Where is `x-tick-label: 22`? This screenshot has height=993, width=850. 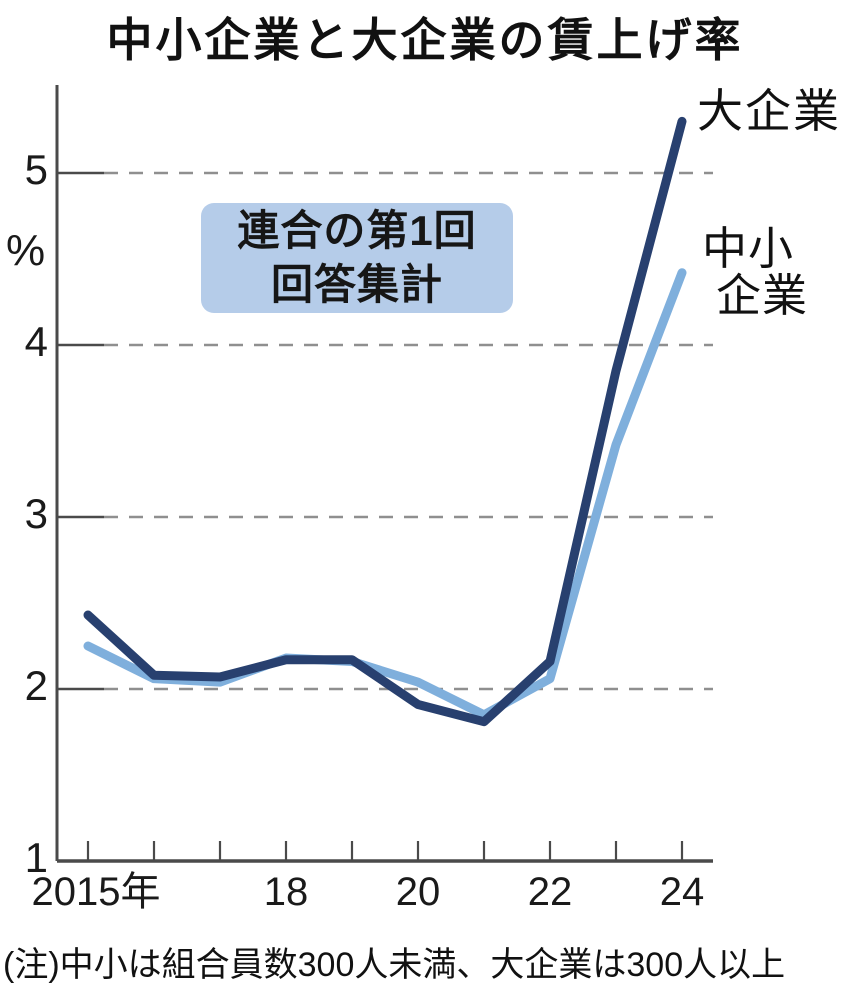 x-tick-label: 22 is located at coordinates (550, 892).